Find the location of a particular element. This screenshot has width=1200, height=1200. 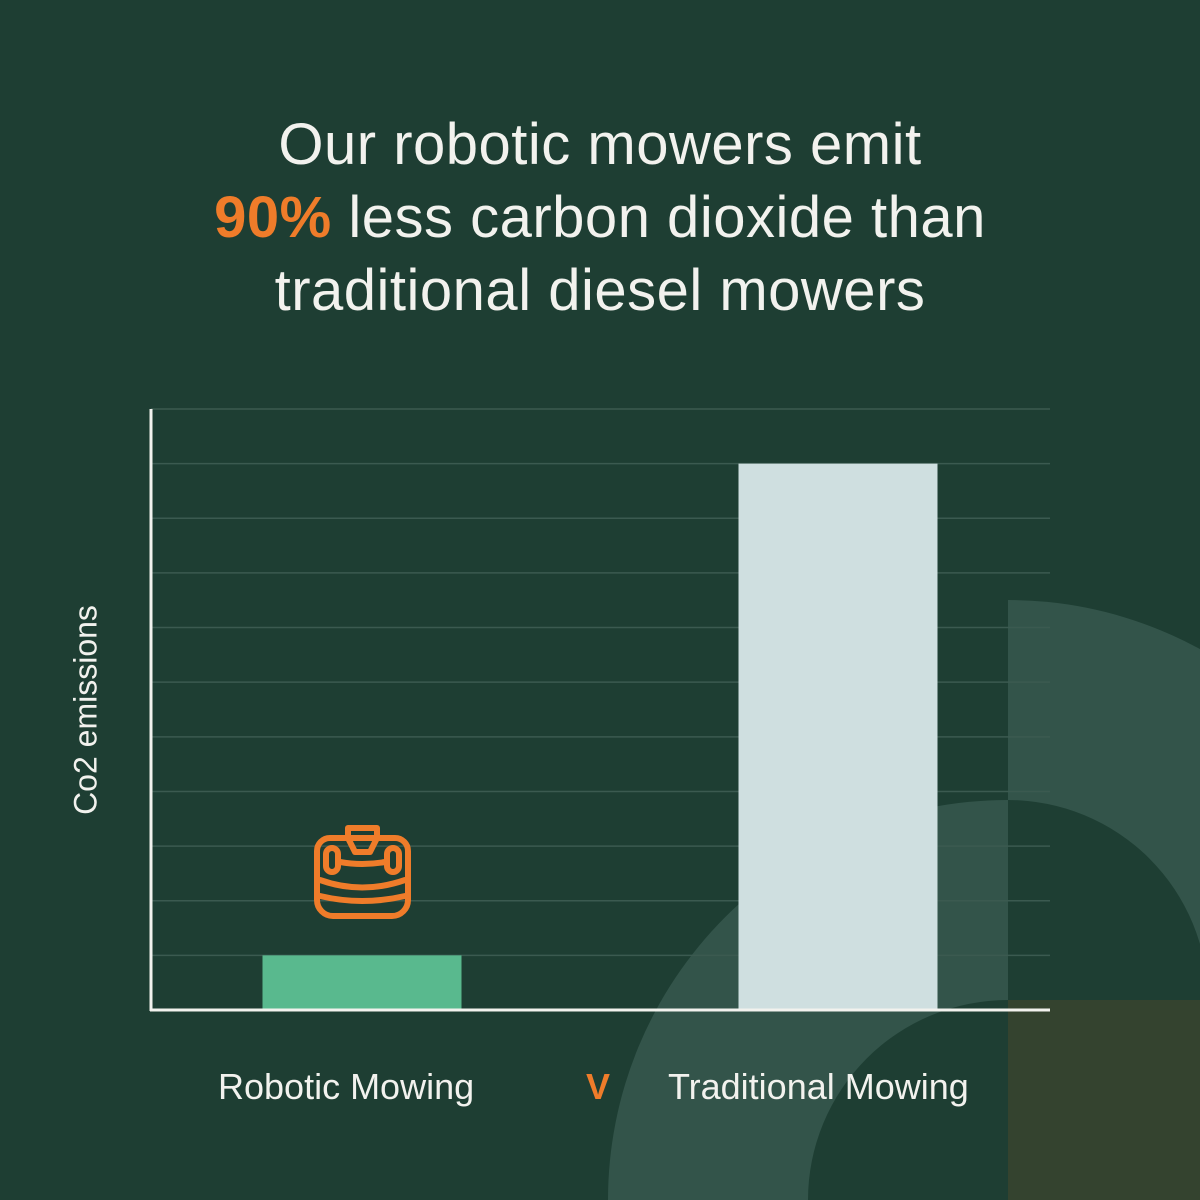

bar-traditional is located at coordinates (838, 736).